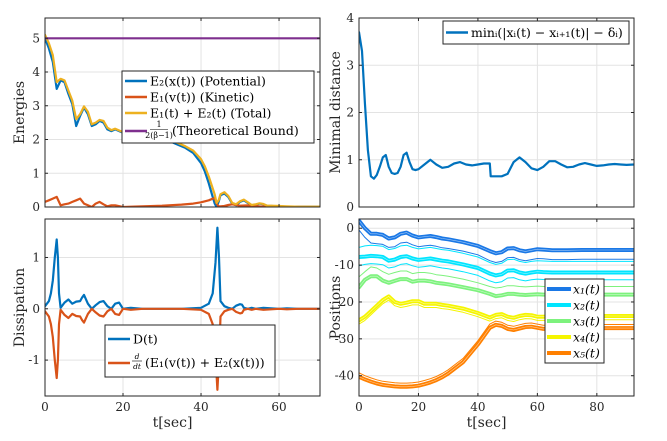 The width and height of the screenshot is (667, 441). Describe the element at coordinates (344, 376) in the screenshot. I see `y-tick-label: -40` at that location.